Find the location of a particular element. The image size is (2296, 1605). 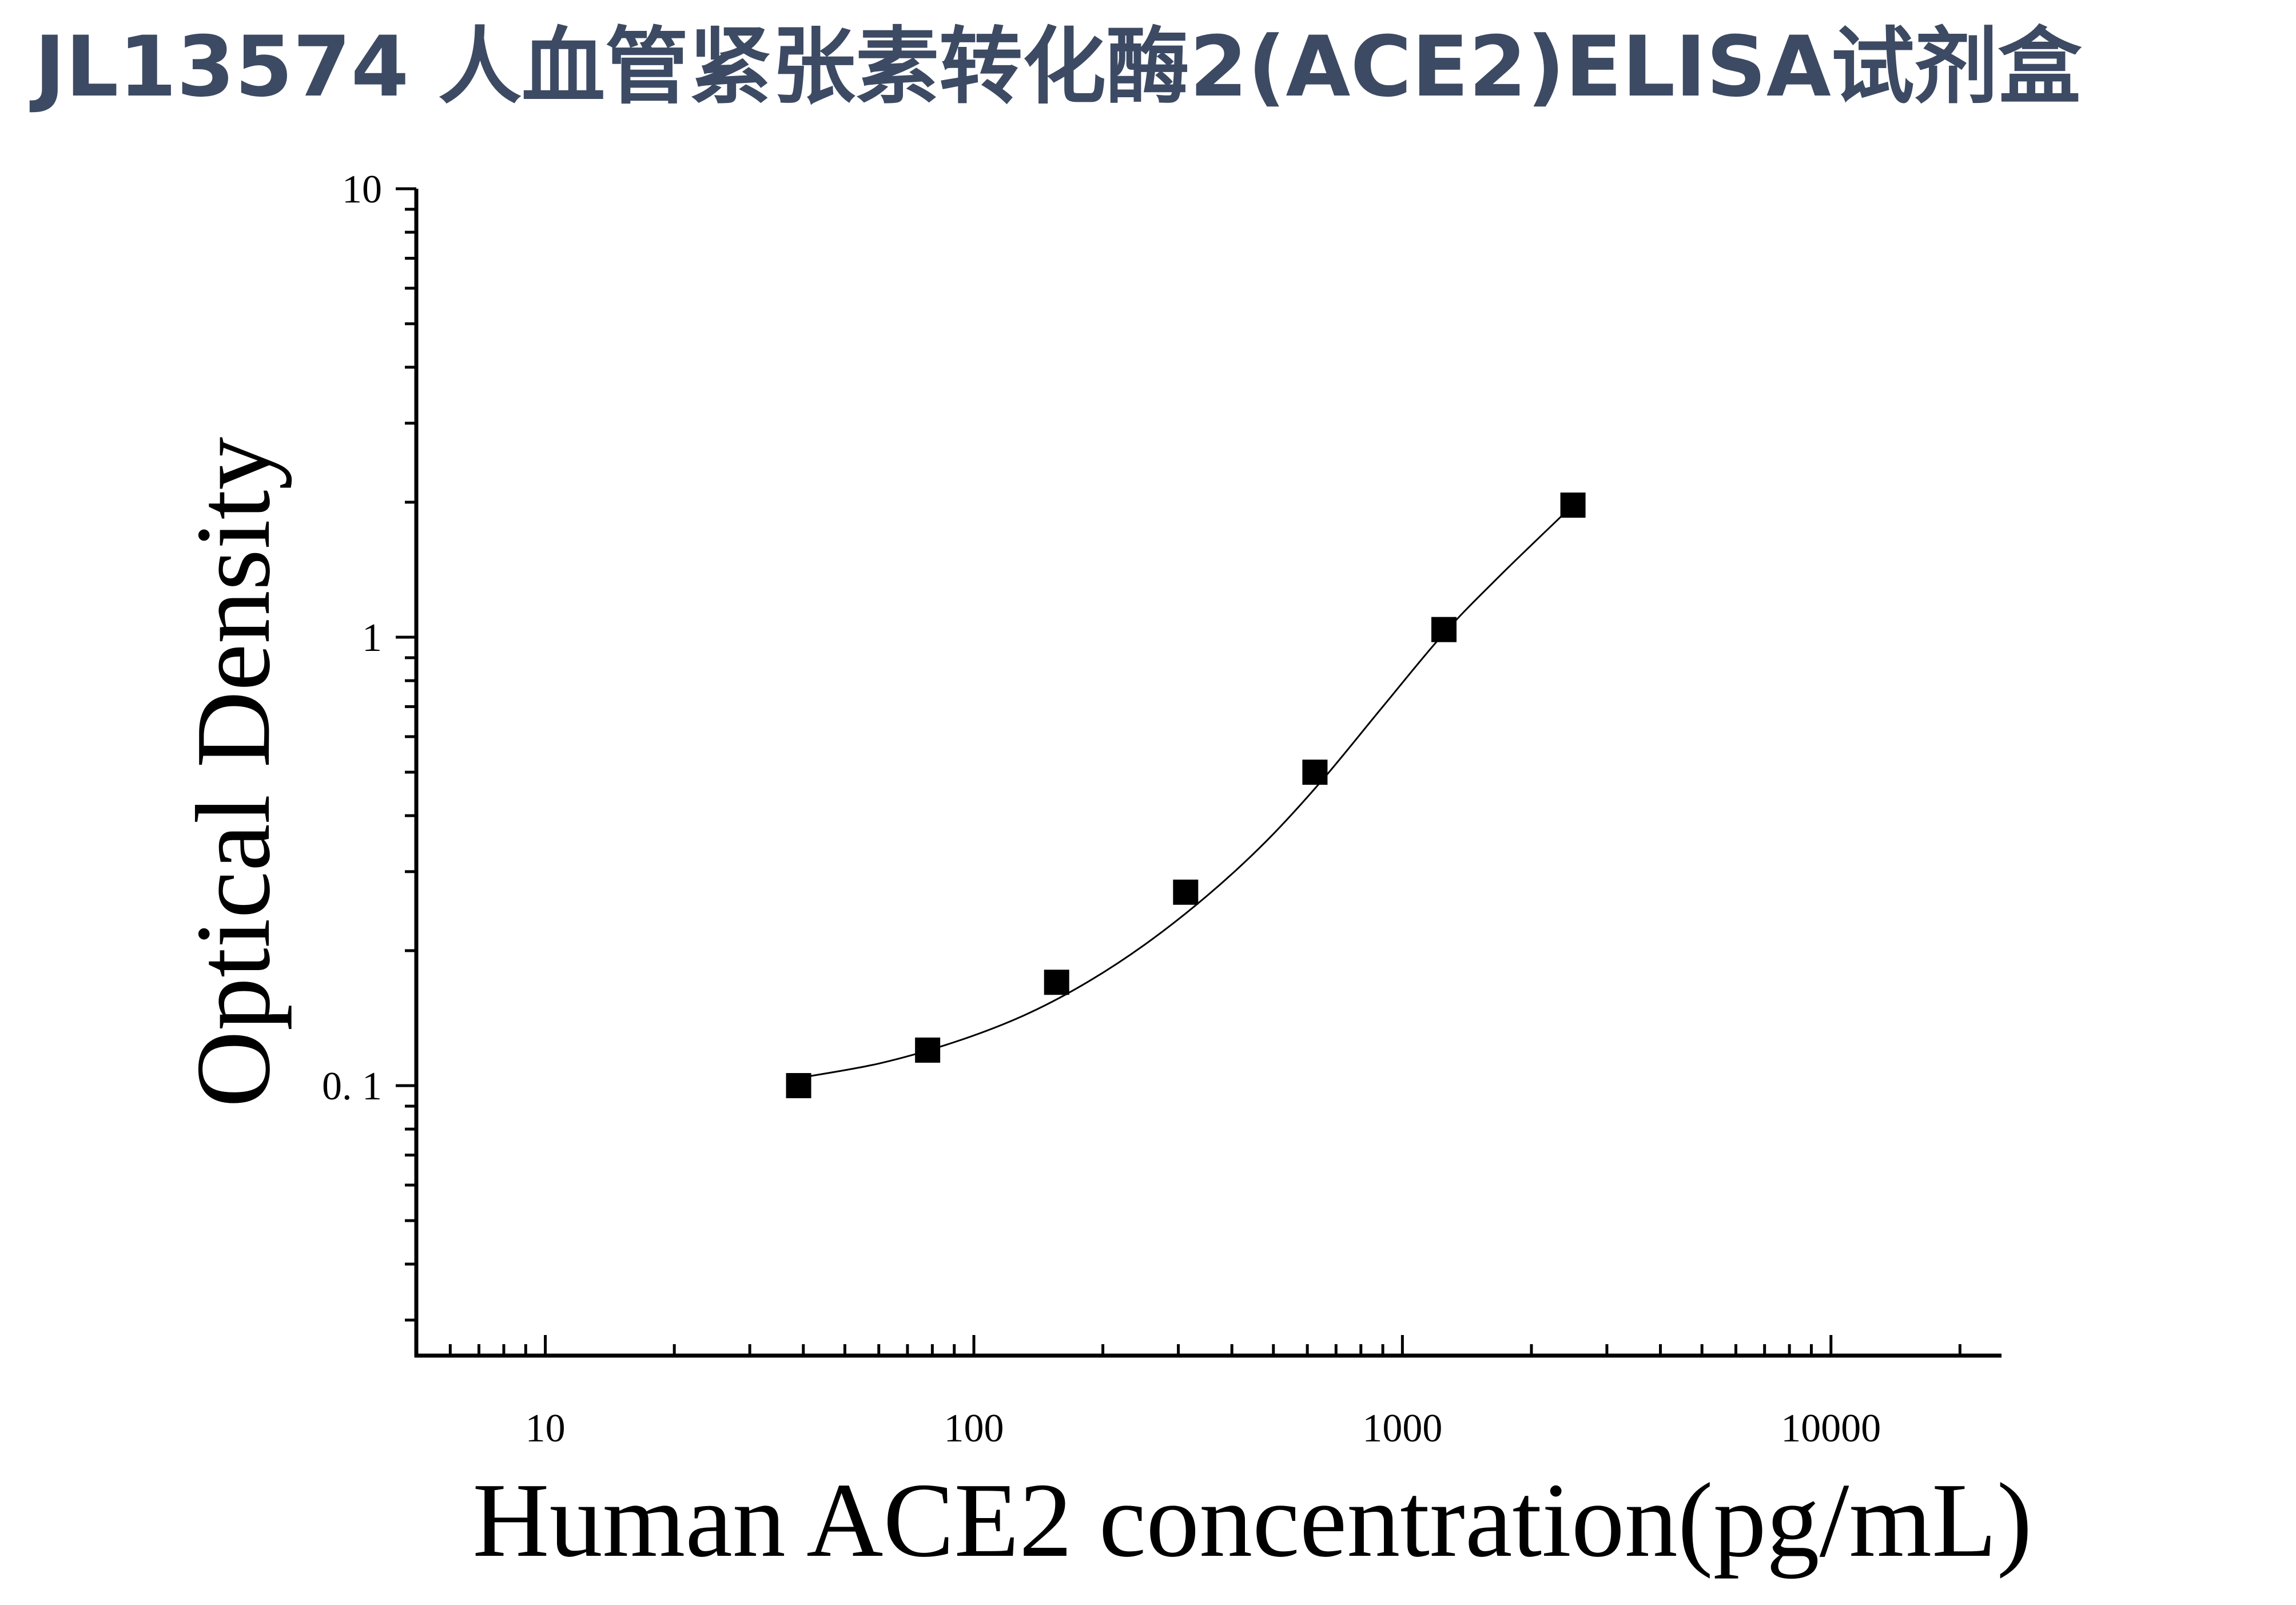

y-tick-label: 10 is located at coordinates (362, 190).